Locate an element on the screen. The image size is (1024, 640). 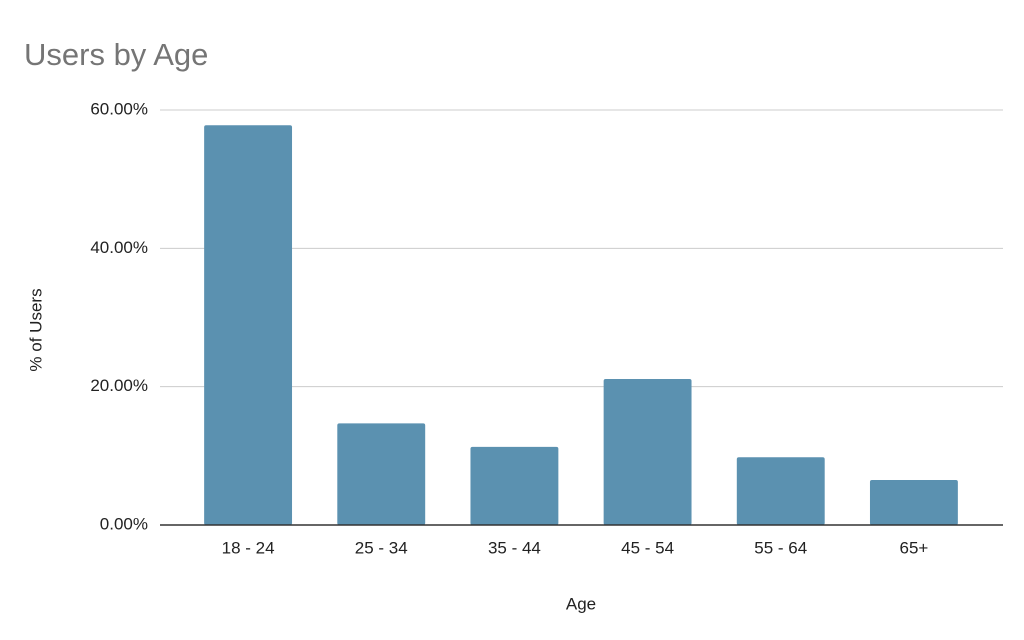
x-tick-label: 35 - 44 is located at coordinates (514, 547).